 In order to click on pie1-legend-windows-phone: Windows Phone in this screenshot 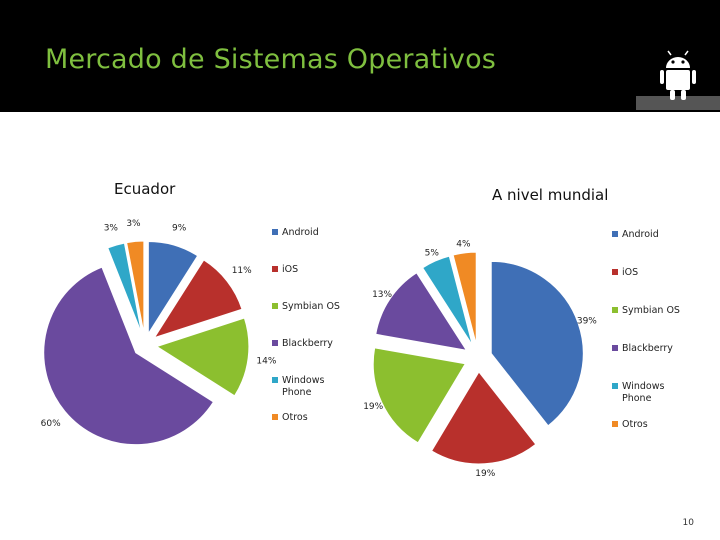, I will do `click(303, 386)`.